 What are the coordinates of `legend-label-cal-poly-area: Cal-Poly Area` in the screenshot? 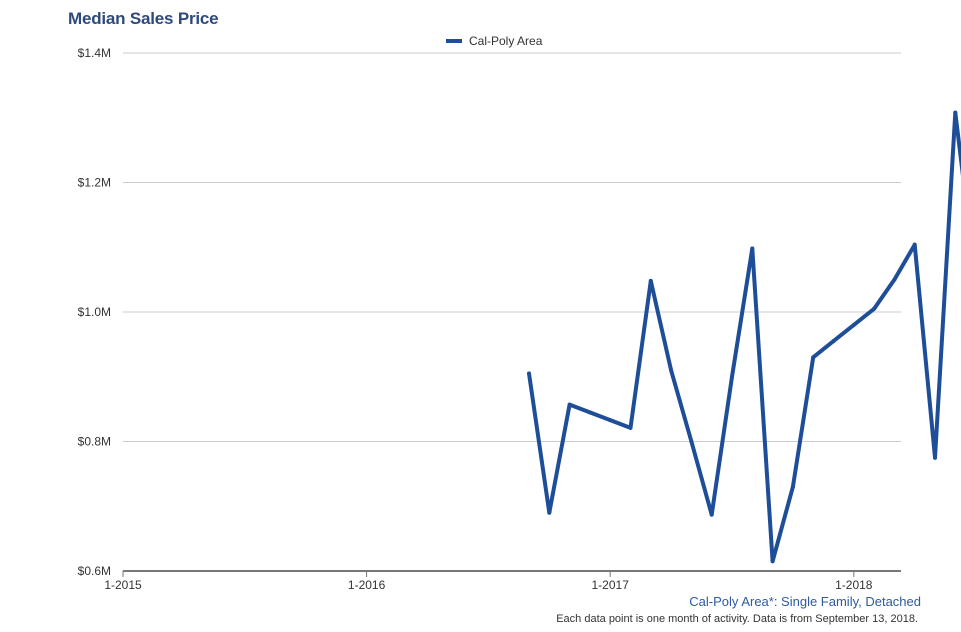 It's located at (506, 41).